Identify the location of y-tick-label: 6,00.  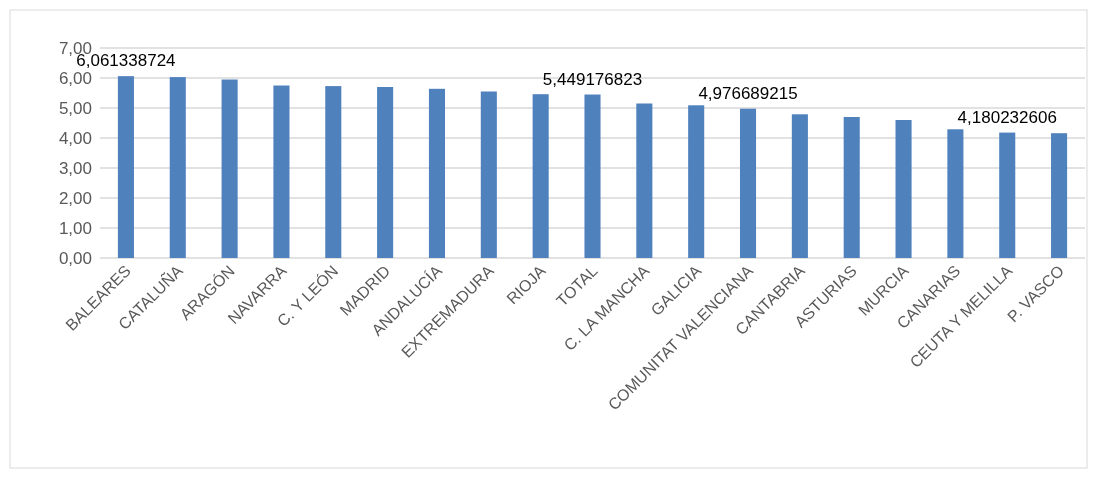
(75, 78).